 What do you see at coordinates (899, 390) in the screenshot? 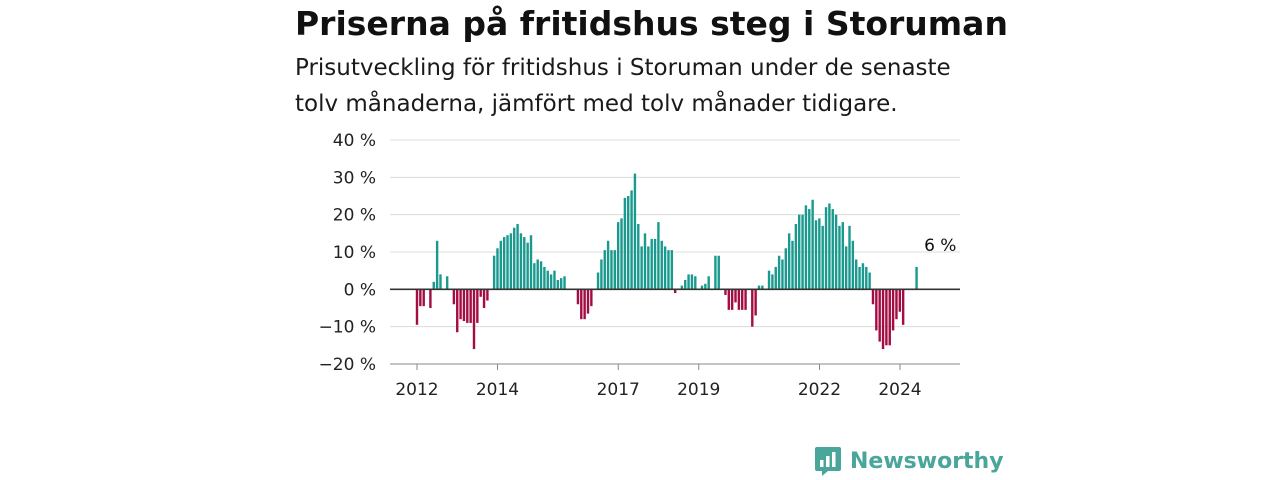
I see `x-tick-label: 2024` at bounding box center [899, 390].